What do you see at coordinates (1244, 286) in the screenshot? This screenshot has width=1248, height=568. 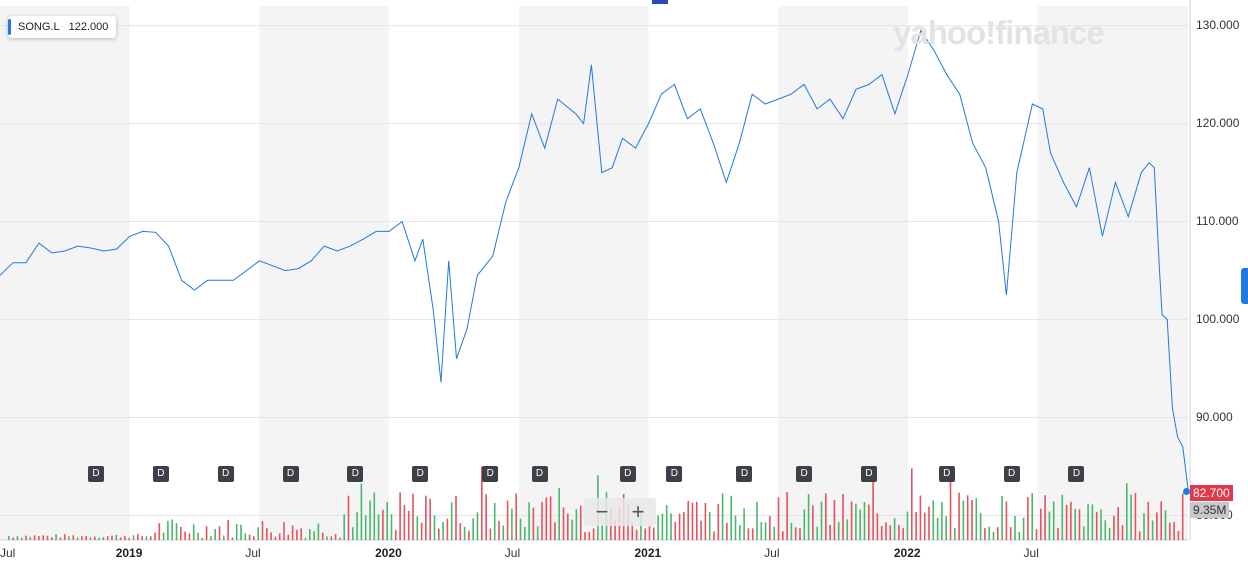 I see `right-panel-toggle` at bounding box center [1244, 286].